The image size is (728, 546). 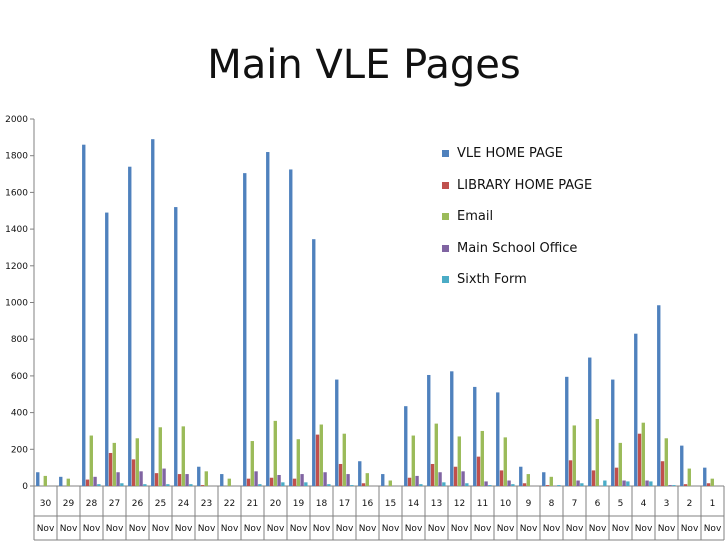 What do you see at coordinates (475, 217) in the screenshot?
I see `legend-label: Email` at bounding box center [475, 217].